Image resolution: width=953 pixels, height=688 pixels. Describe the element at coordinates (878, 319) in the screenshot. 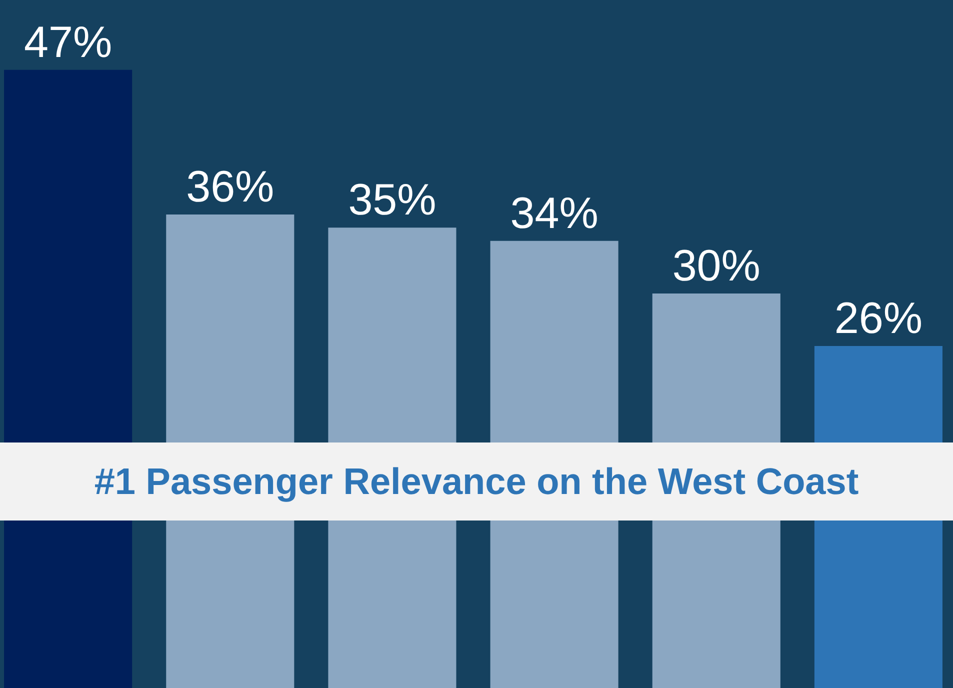

I see `data-label: 26%` at that location.